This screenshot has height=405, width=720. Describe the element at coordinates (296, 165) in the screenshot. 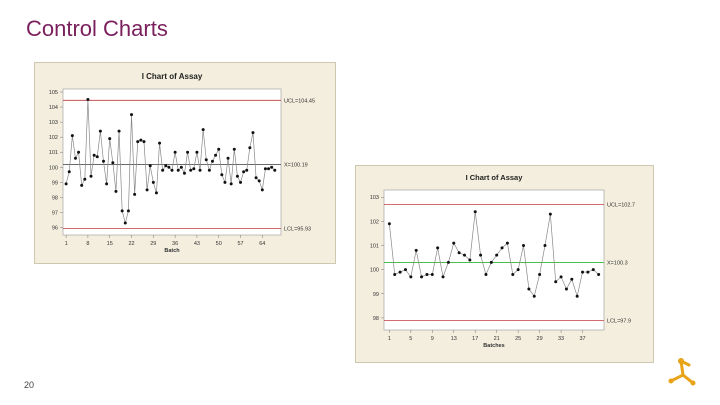

I see `center-label: X=100.19` at that location.